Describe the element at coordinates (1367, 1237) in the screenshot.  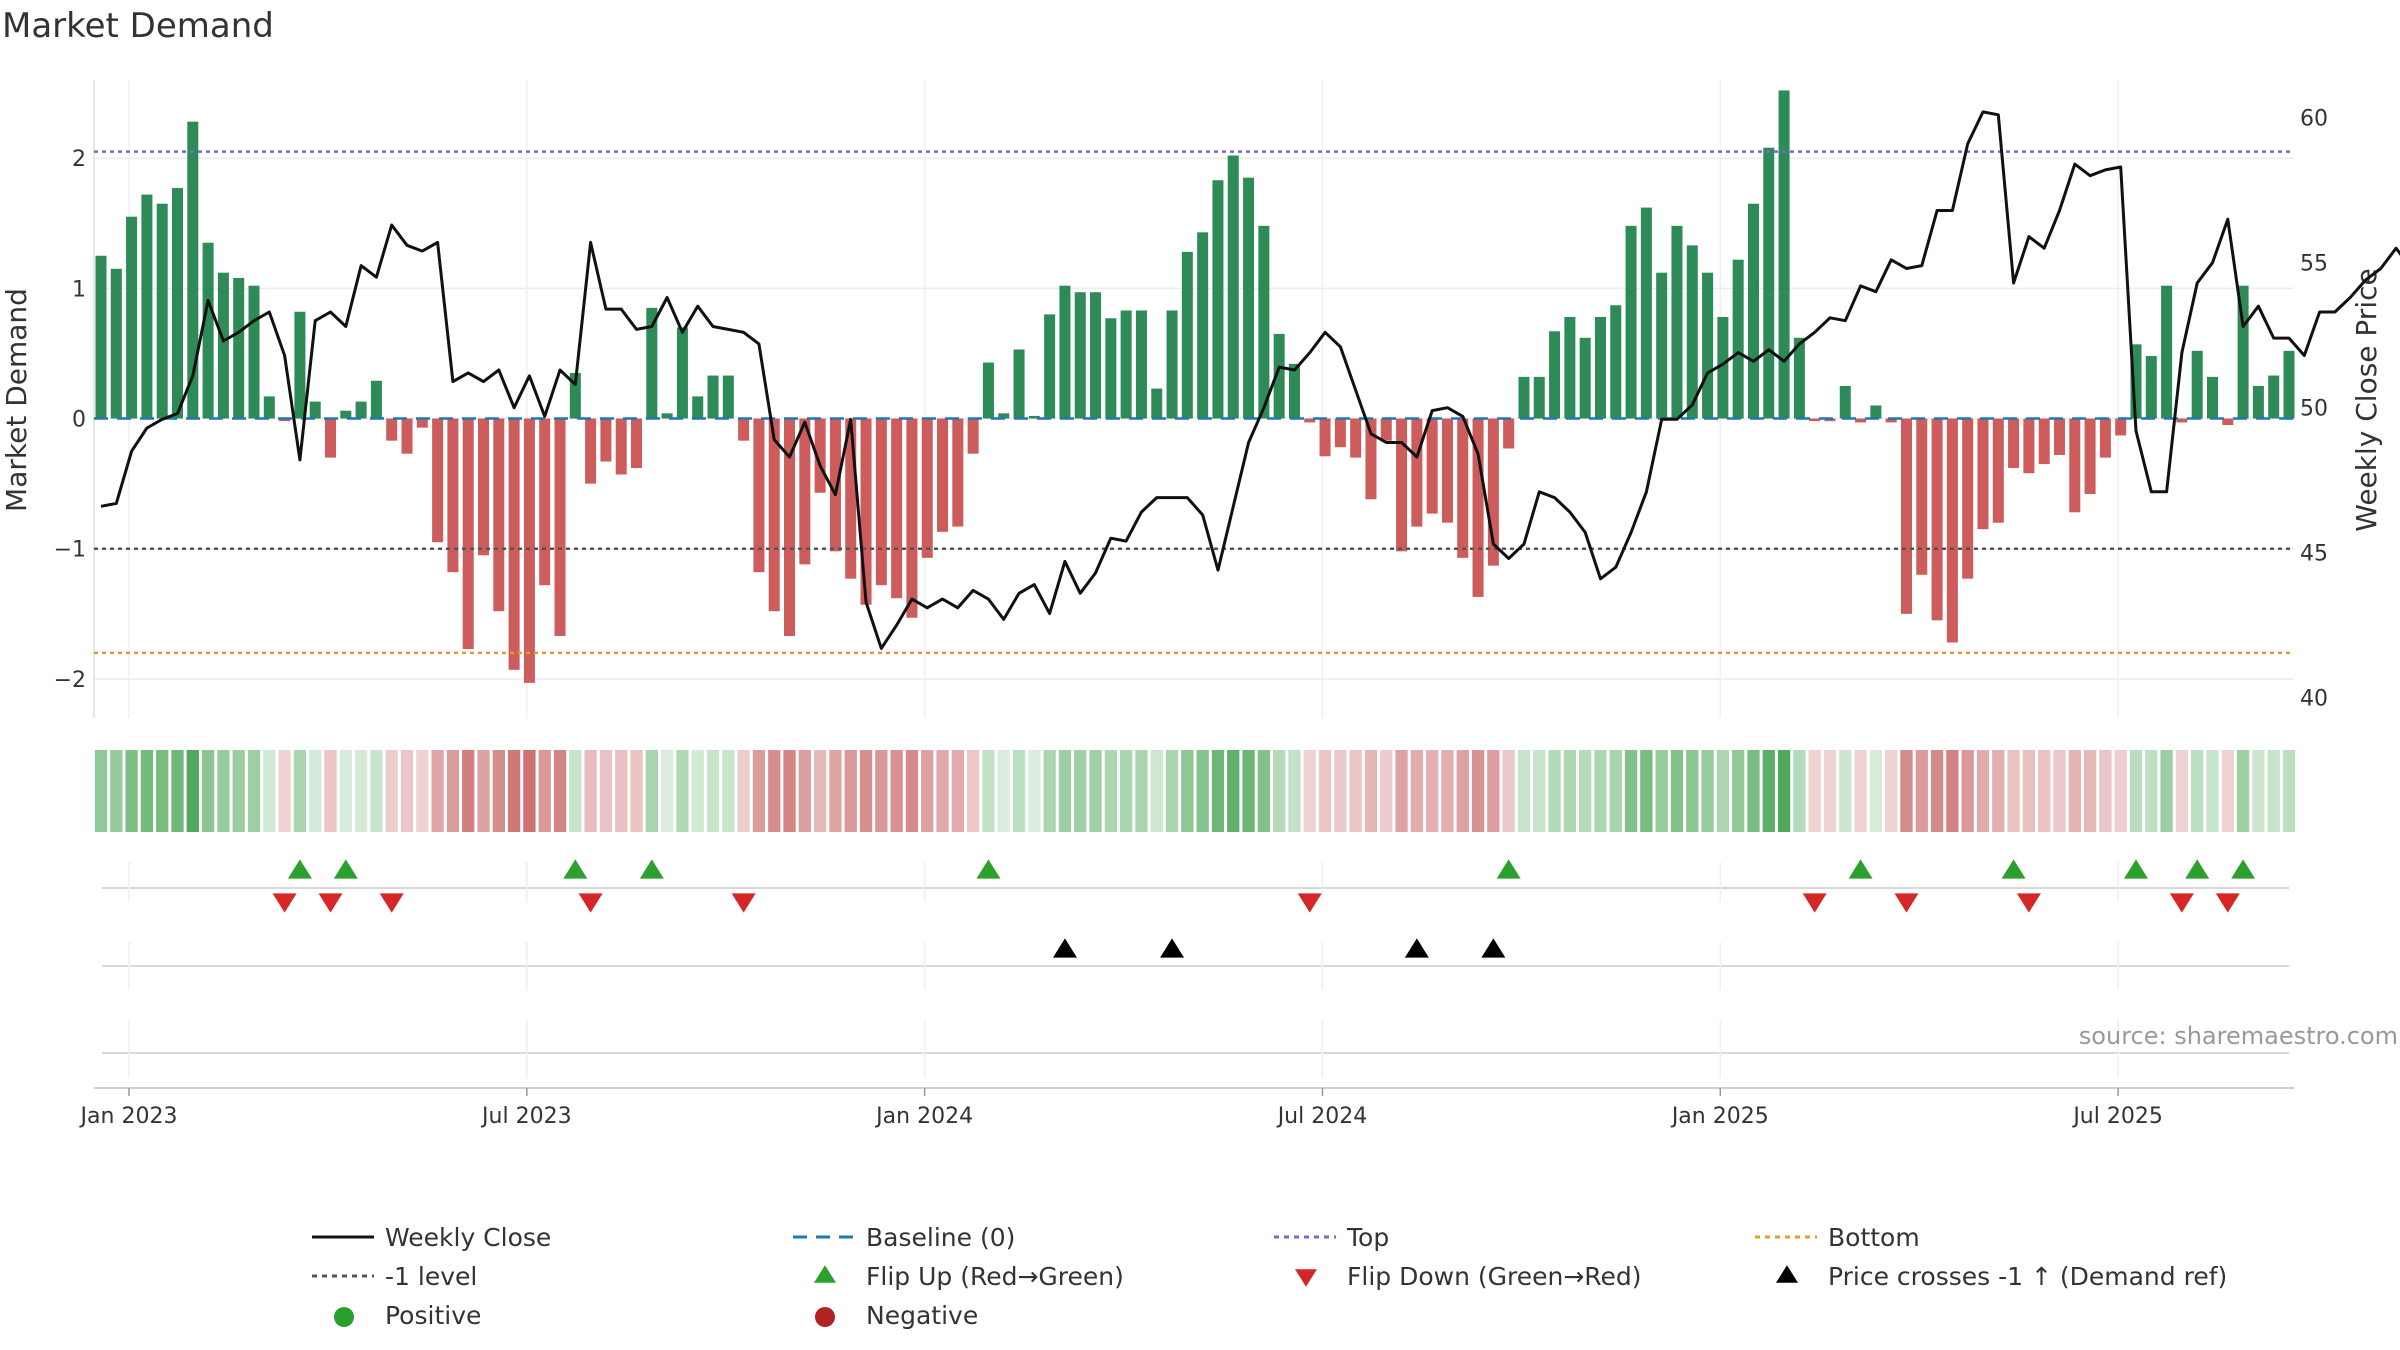
I see `legend-label: Top` at that location.